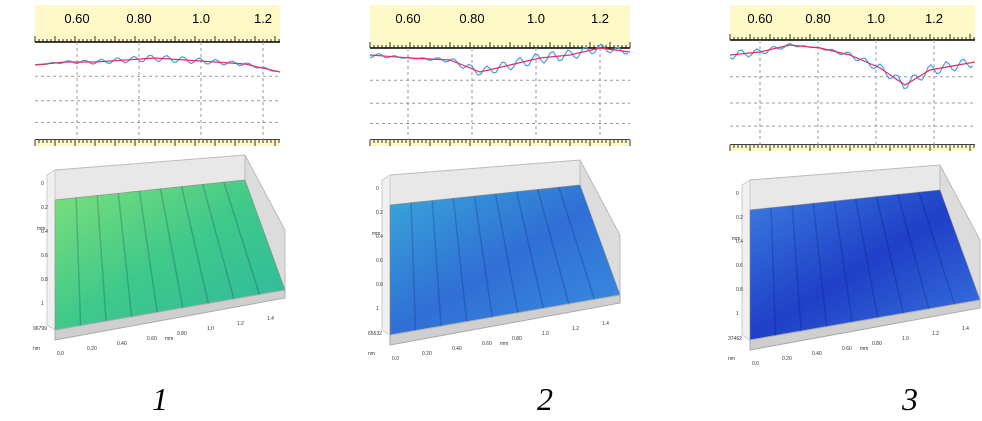  Describe the element at coordinates (160, 399) in the screenshot. I see `panel-label: 1` at that location.